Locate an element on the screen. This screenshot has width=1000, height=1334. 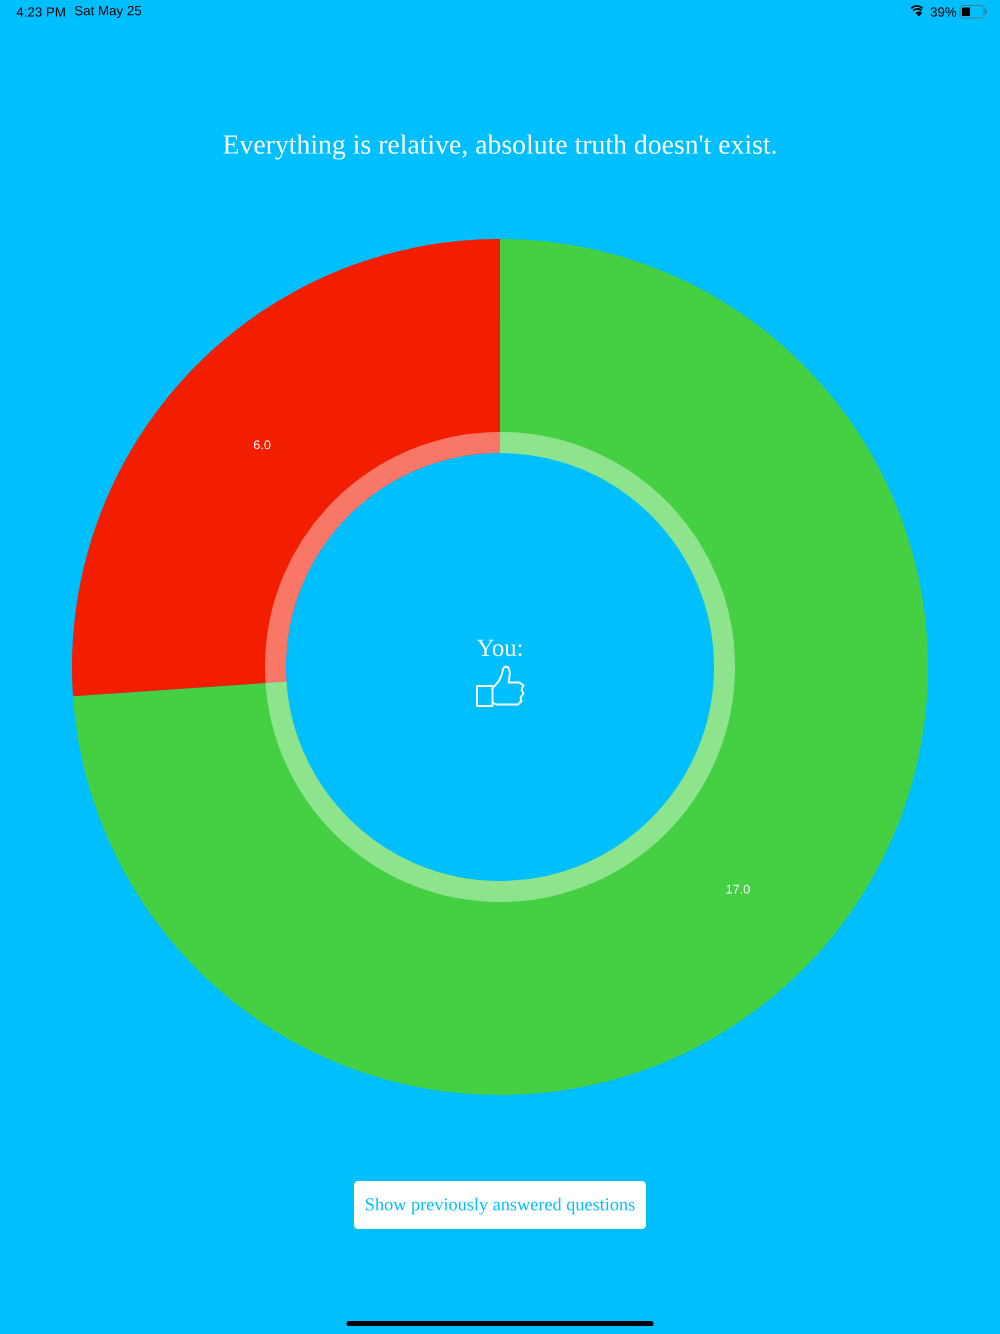
text: Sat May 25 is located at coordinates (108, 12).